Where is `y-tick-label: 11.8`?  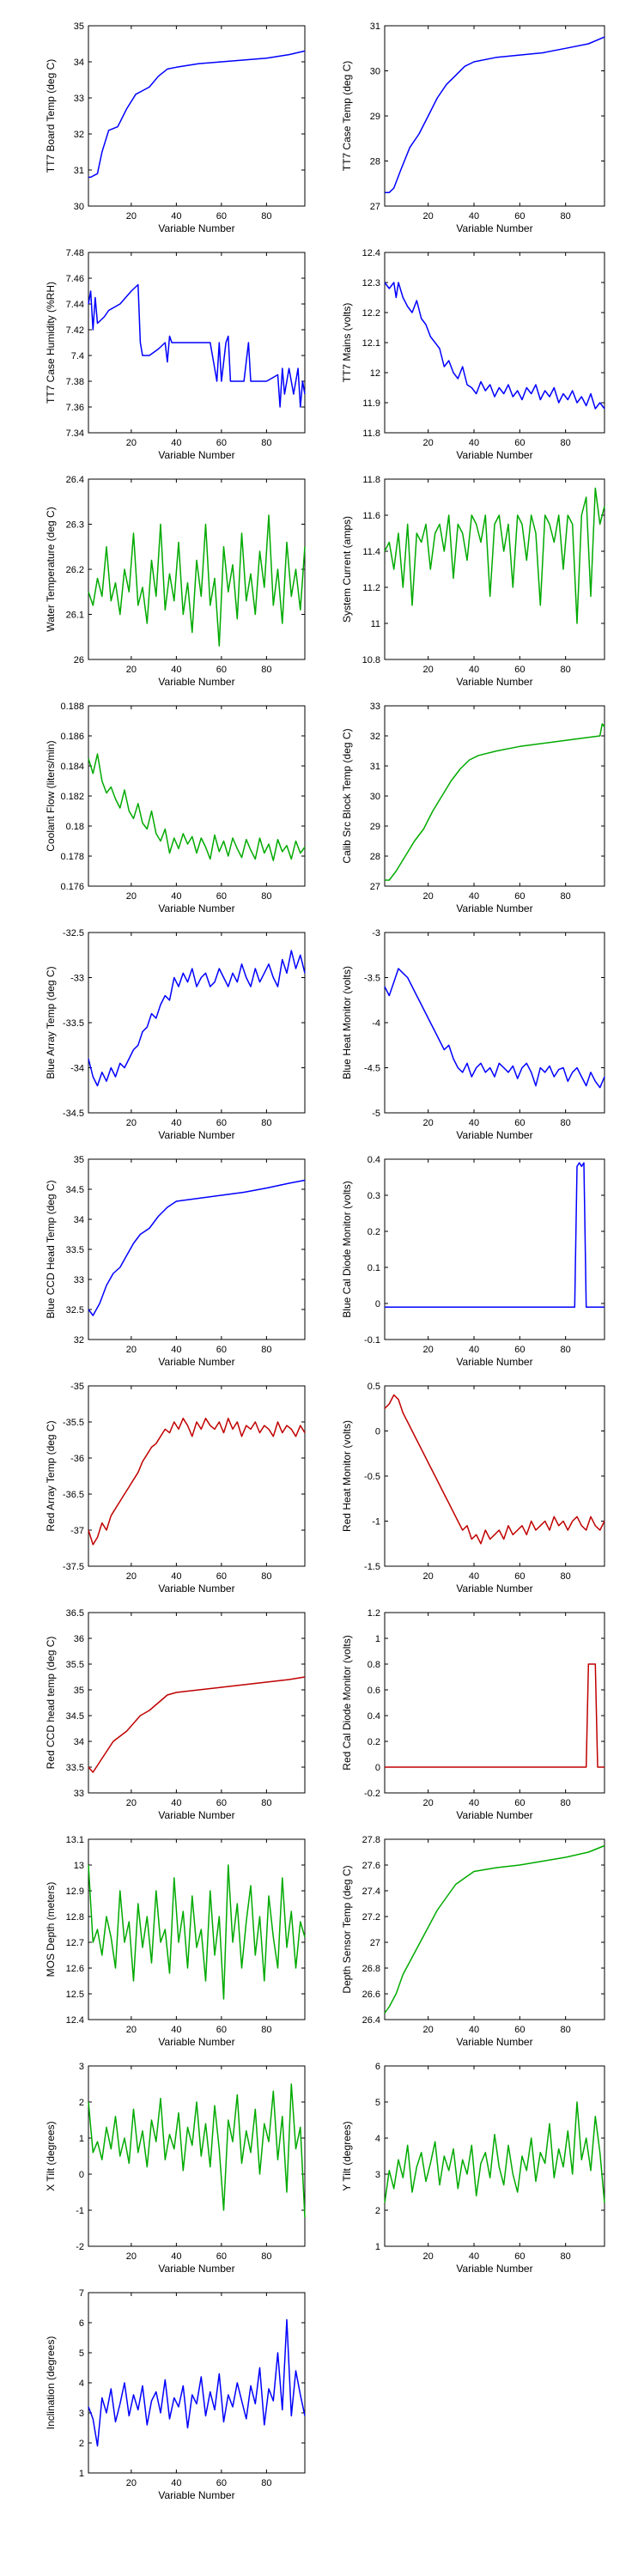 y-tick-label: 11.8 is located at coordinates (371, 433).